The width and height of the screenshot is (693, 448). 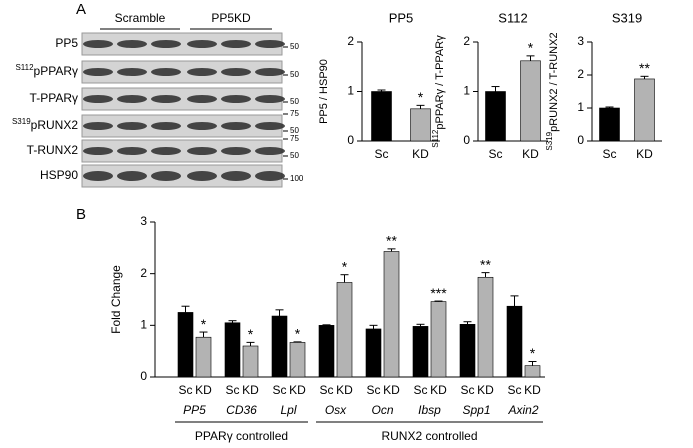 I want to click on group-label: PPARγ controlled, so click(x=241, y=436).